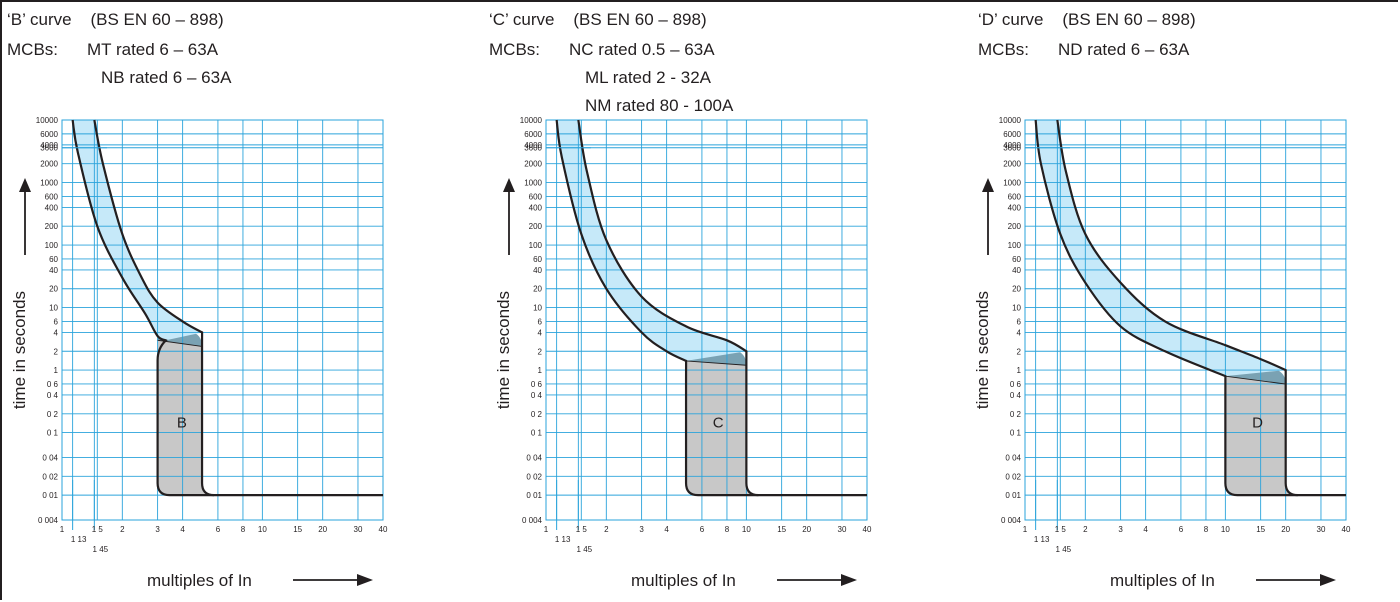  What do you see at coordinates (56, 321) in the screenshot?
I see `y-tick-label: 6` at bounding box center [56, 321].